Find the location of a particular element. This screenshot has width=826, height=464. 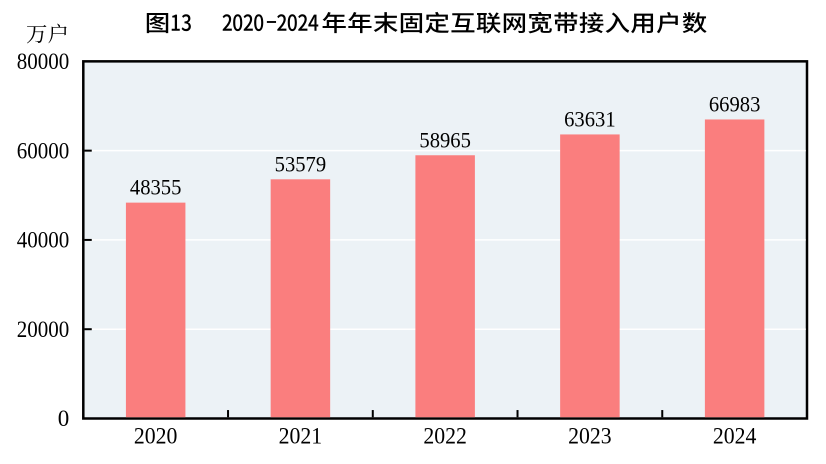

svg-text: 60000 is located at coordinates (43, 150).